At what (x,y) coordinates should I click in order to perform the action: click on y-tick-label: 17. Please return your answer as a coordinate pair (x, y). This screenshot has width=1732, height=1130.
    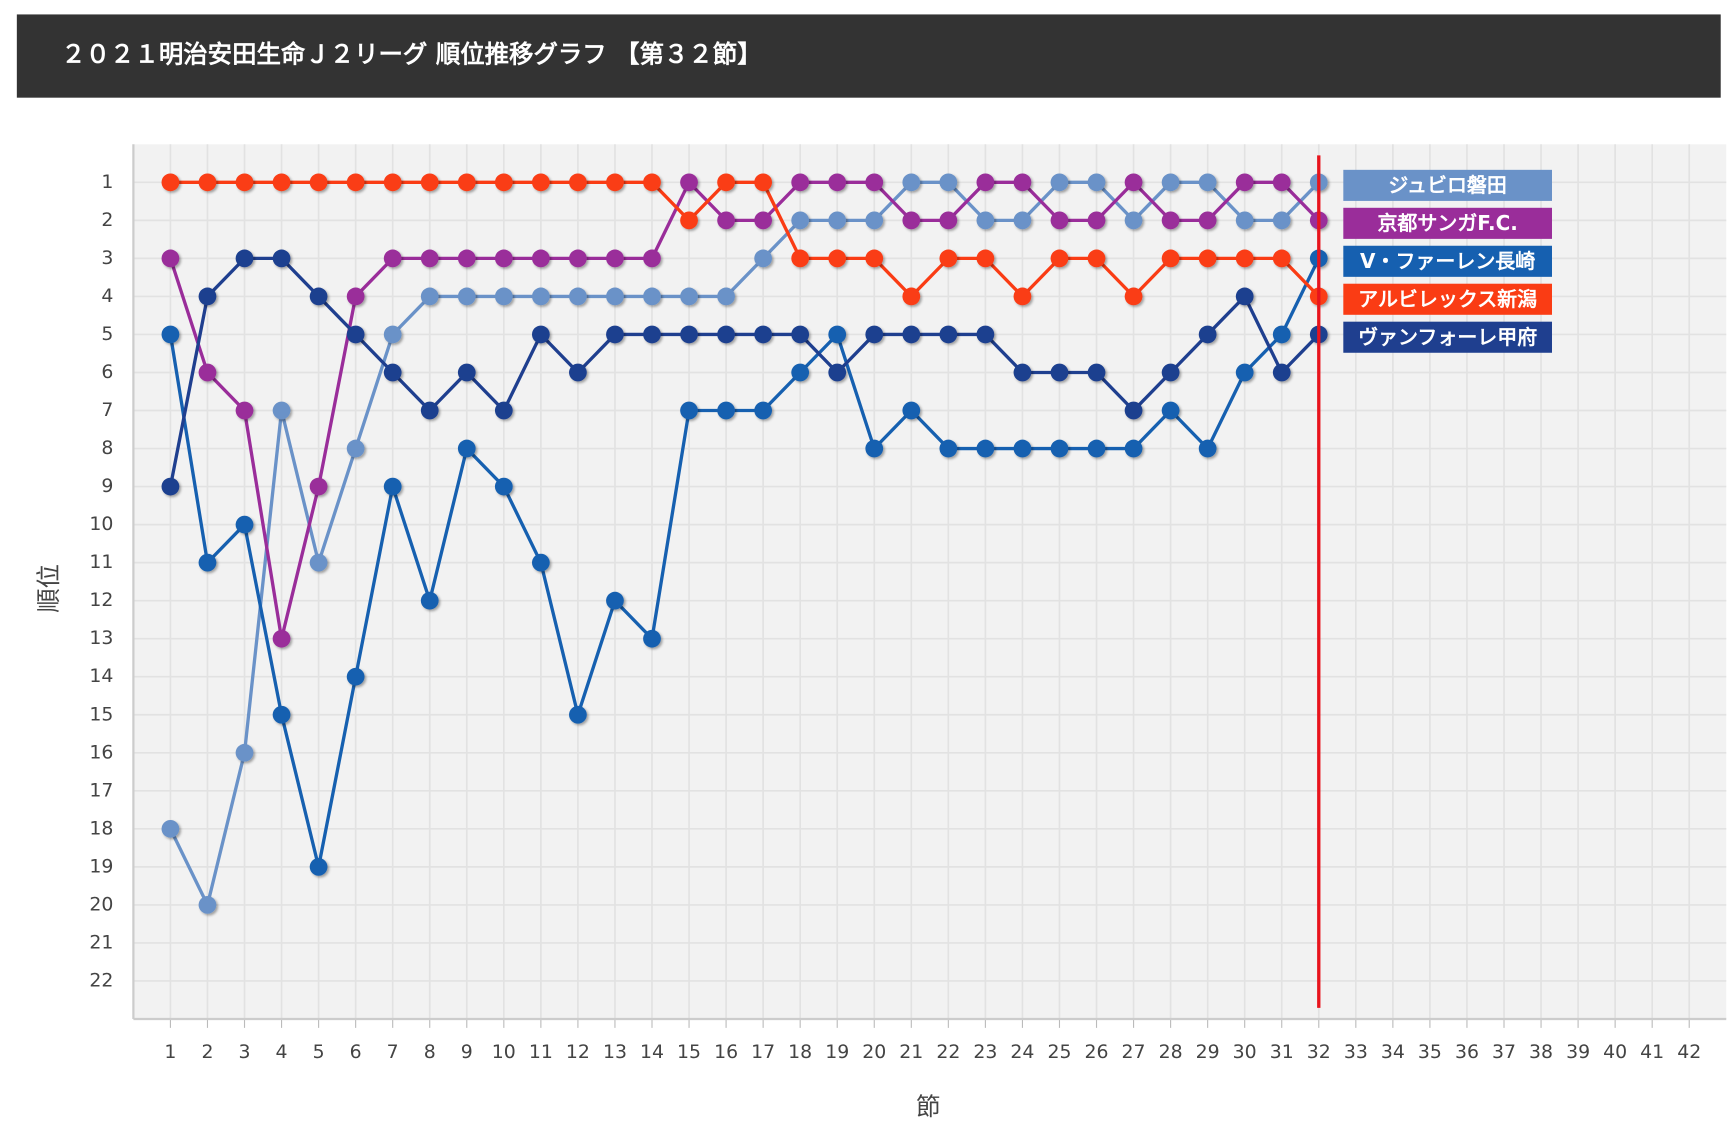
    Looking at the image, I should click on (101, 790).